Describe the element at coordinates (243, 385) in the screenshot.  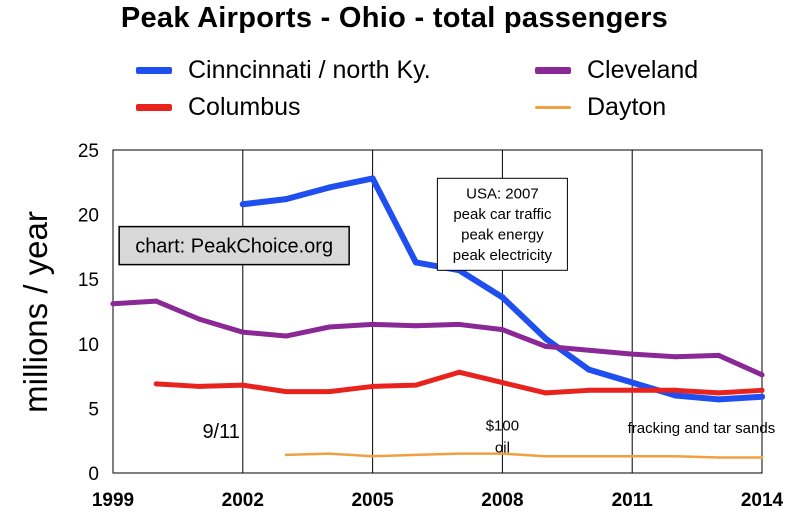
I see `series-2-point-2002` at that location.